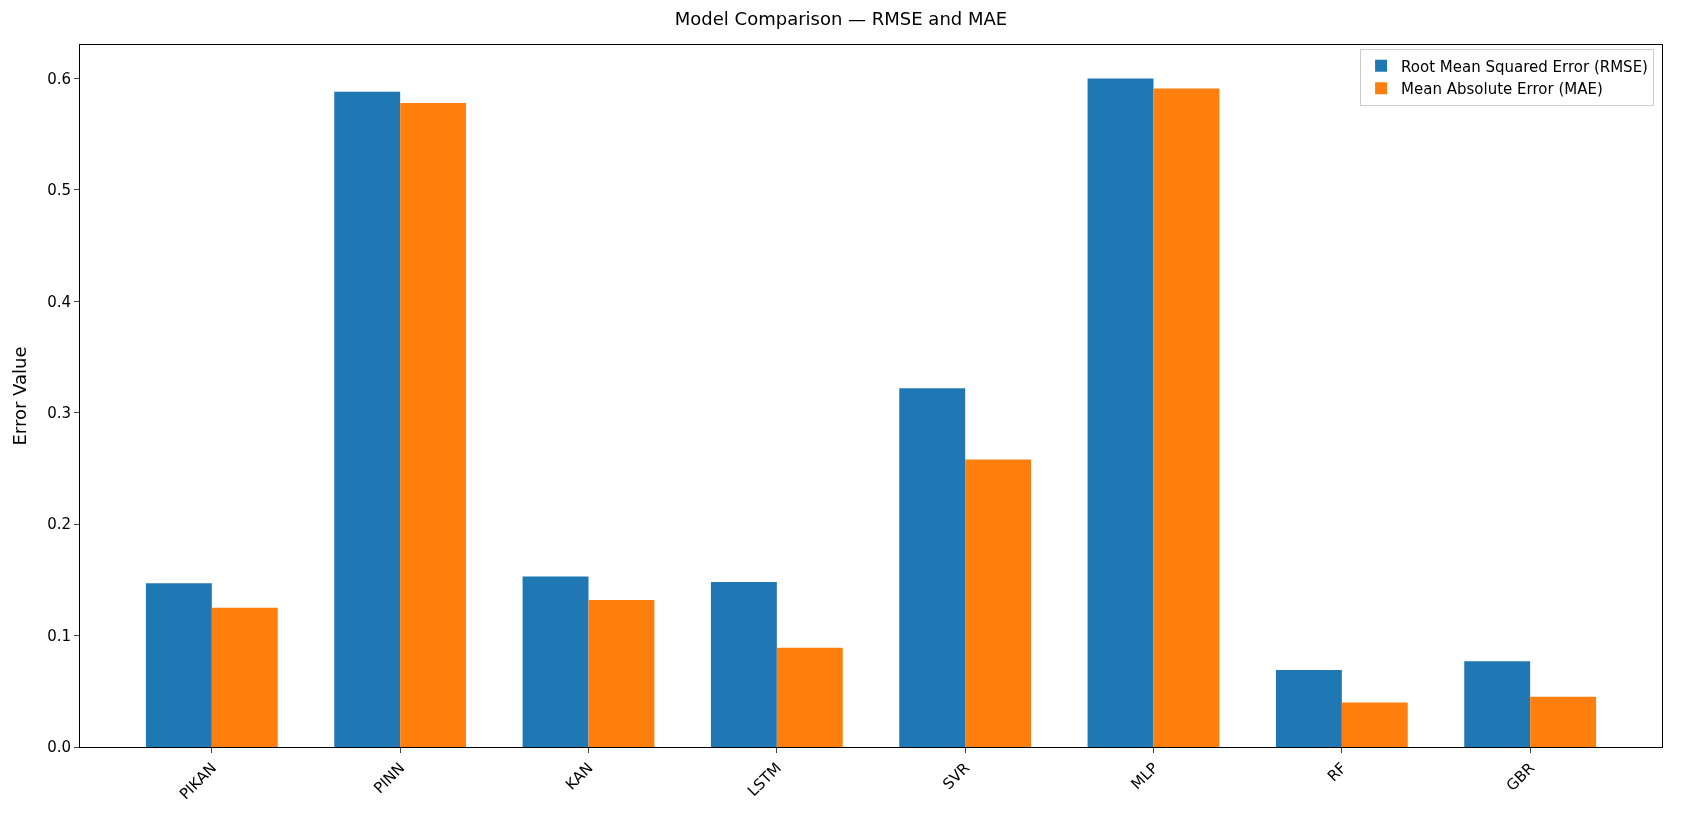 The width and height of the screenshot is (1682, 837). I want to click on y-tick-label: 0.4, so click(59, 301).